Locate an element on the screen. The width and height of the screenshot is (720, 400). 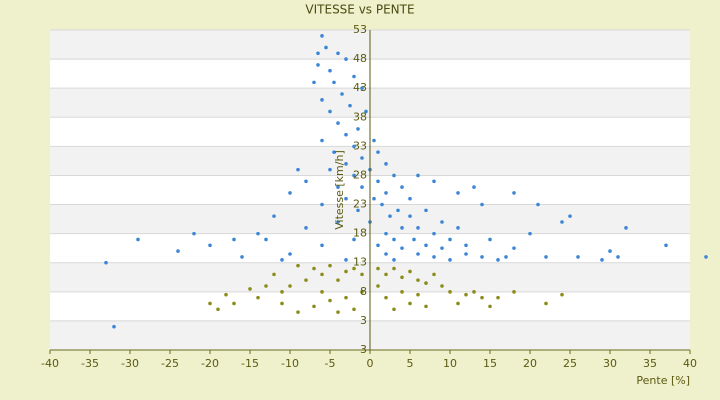
x-tick-label: -10 is located at coordinates (290, 363).